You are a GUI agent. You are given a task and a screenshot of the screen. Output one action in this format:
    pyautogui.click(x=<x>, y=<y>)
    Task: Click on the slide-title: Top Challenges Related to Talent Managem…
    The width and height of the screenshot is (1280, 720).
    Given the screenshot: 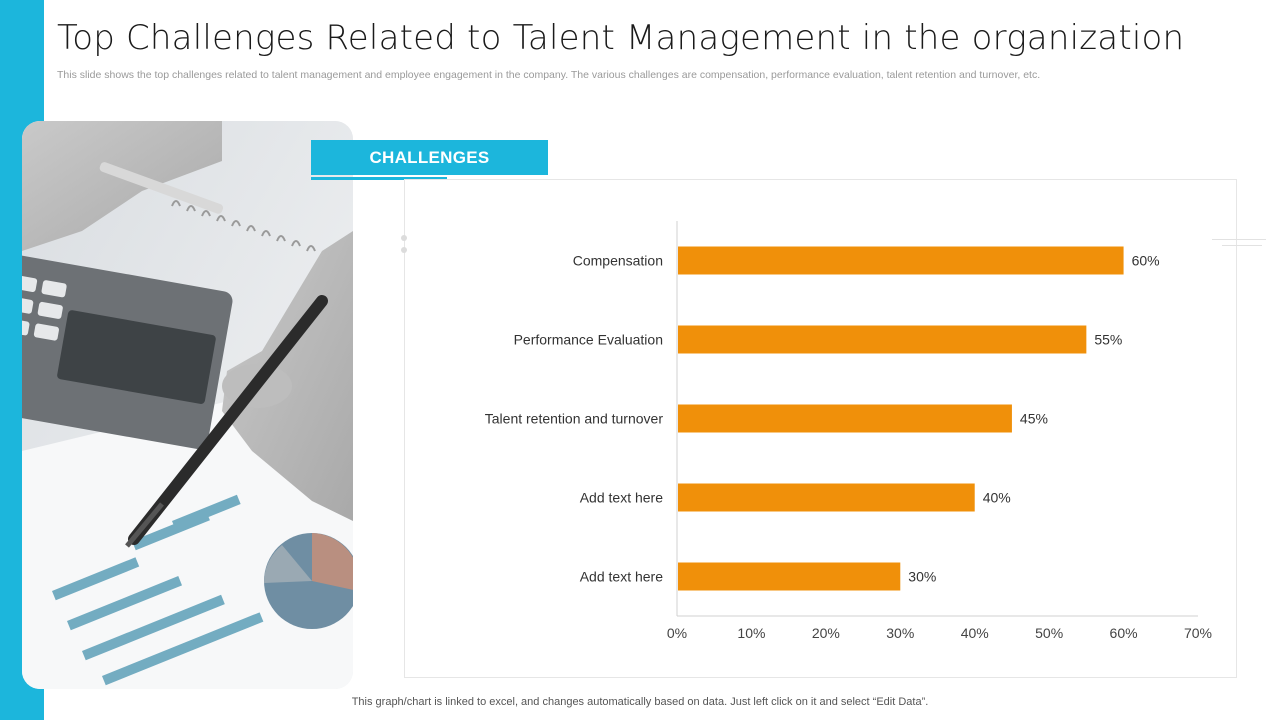 What is the action you would take?
    pyautogui.click(x=621, y=38)
    